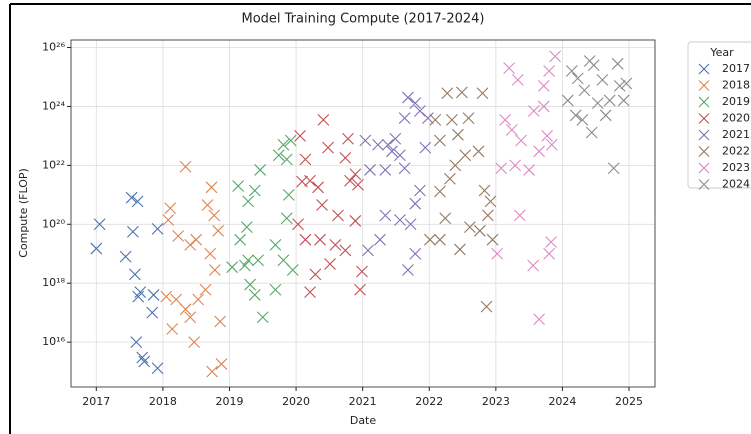  I want to click on x-tick-label: 2018, so click(163, 401).